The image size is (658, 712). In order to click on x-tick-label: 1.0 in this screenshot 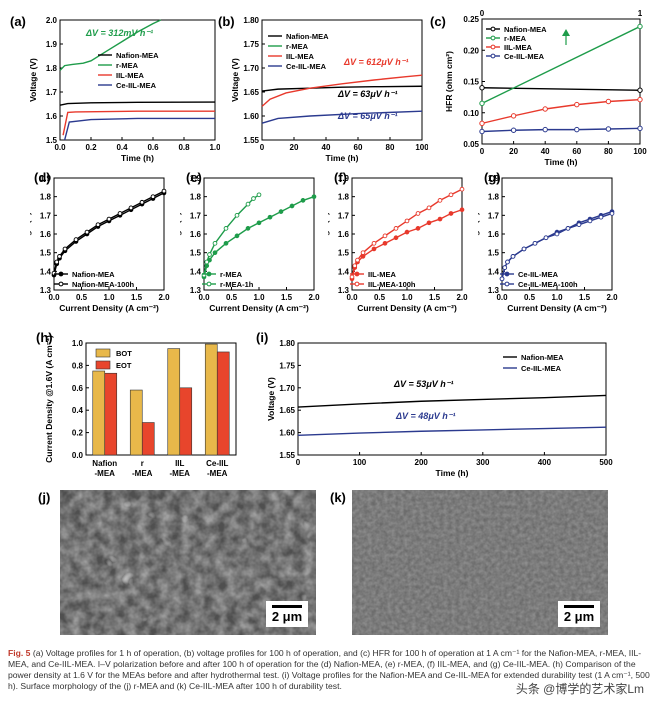, I will do `click(557, 297)`.